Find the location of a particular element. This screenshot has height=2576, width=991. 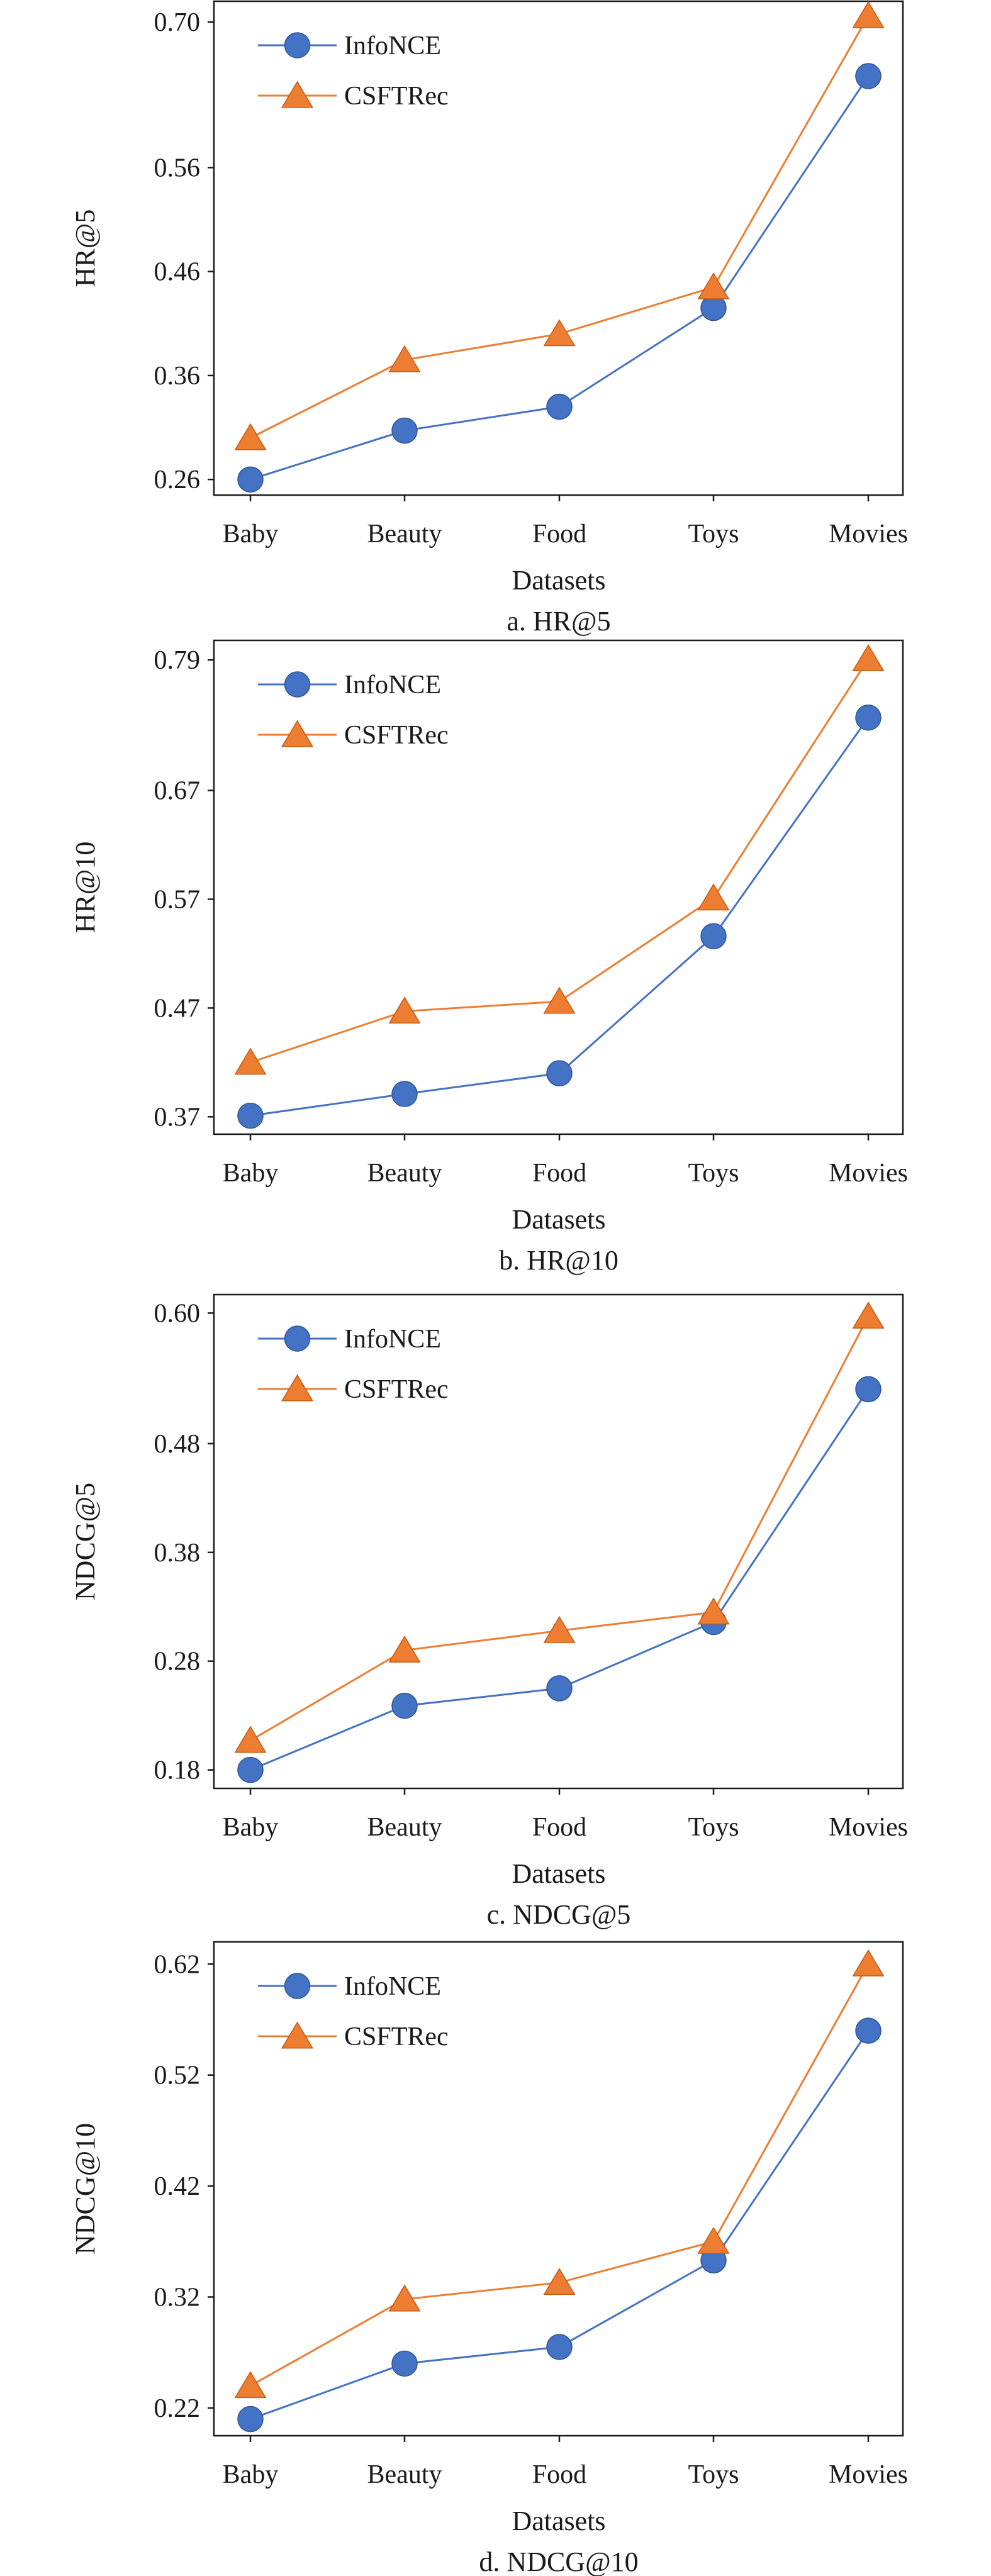

y-tick-label: 0.57 is located at coordinates (178, 900).